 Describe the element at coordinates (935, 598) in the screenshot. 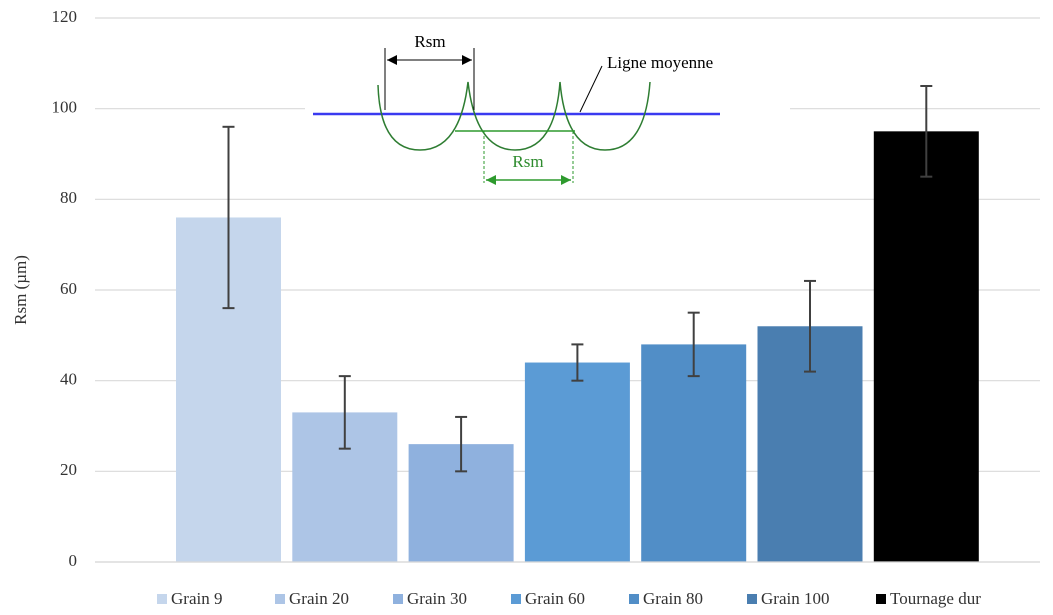

I see `legend-label: Tournage dur` at that location.